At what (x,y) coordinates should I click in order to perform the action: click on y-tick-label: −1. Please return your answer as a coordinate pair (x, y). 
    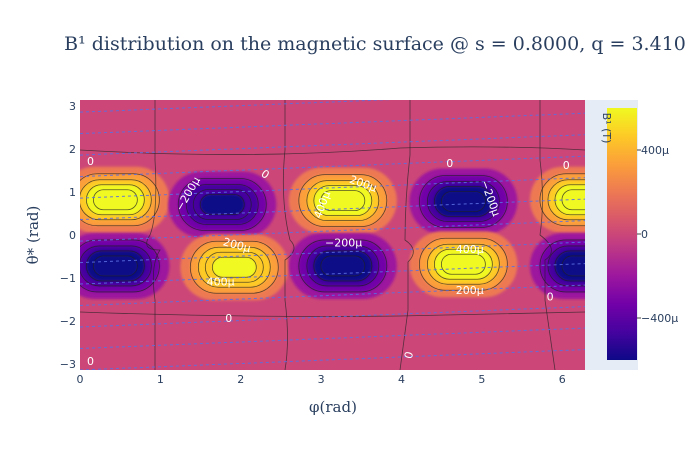
    Looking at the image, I should click on (68, 278).